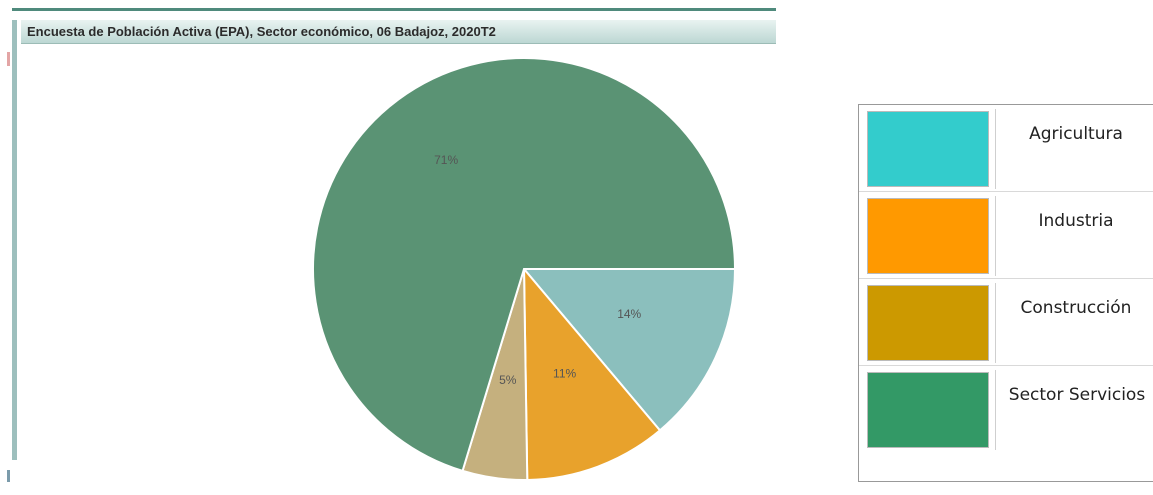 This screenshot has height=495, width=1153. What do you see at coordinates (8, 59) in the screenshot?
I see `left-marker` at bounding box center [8, 59].